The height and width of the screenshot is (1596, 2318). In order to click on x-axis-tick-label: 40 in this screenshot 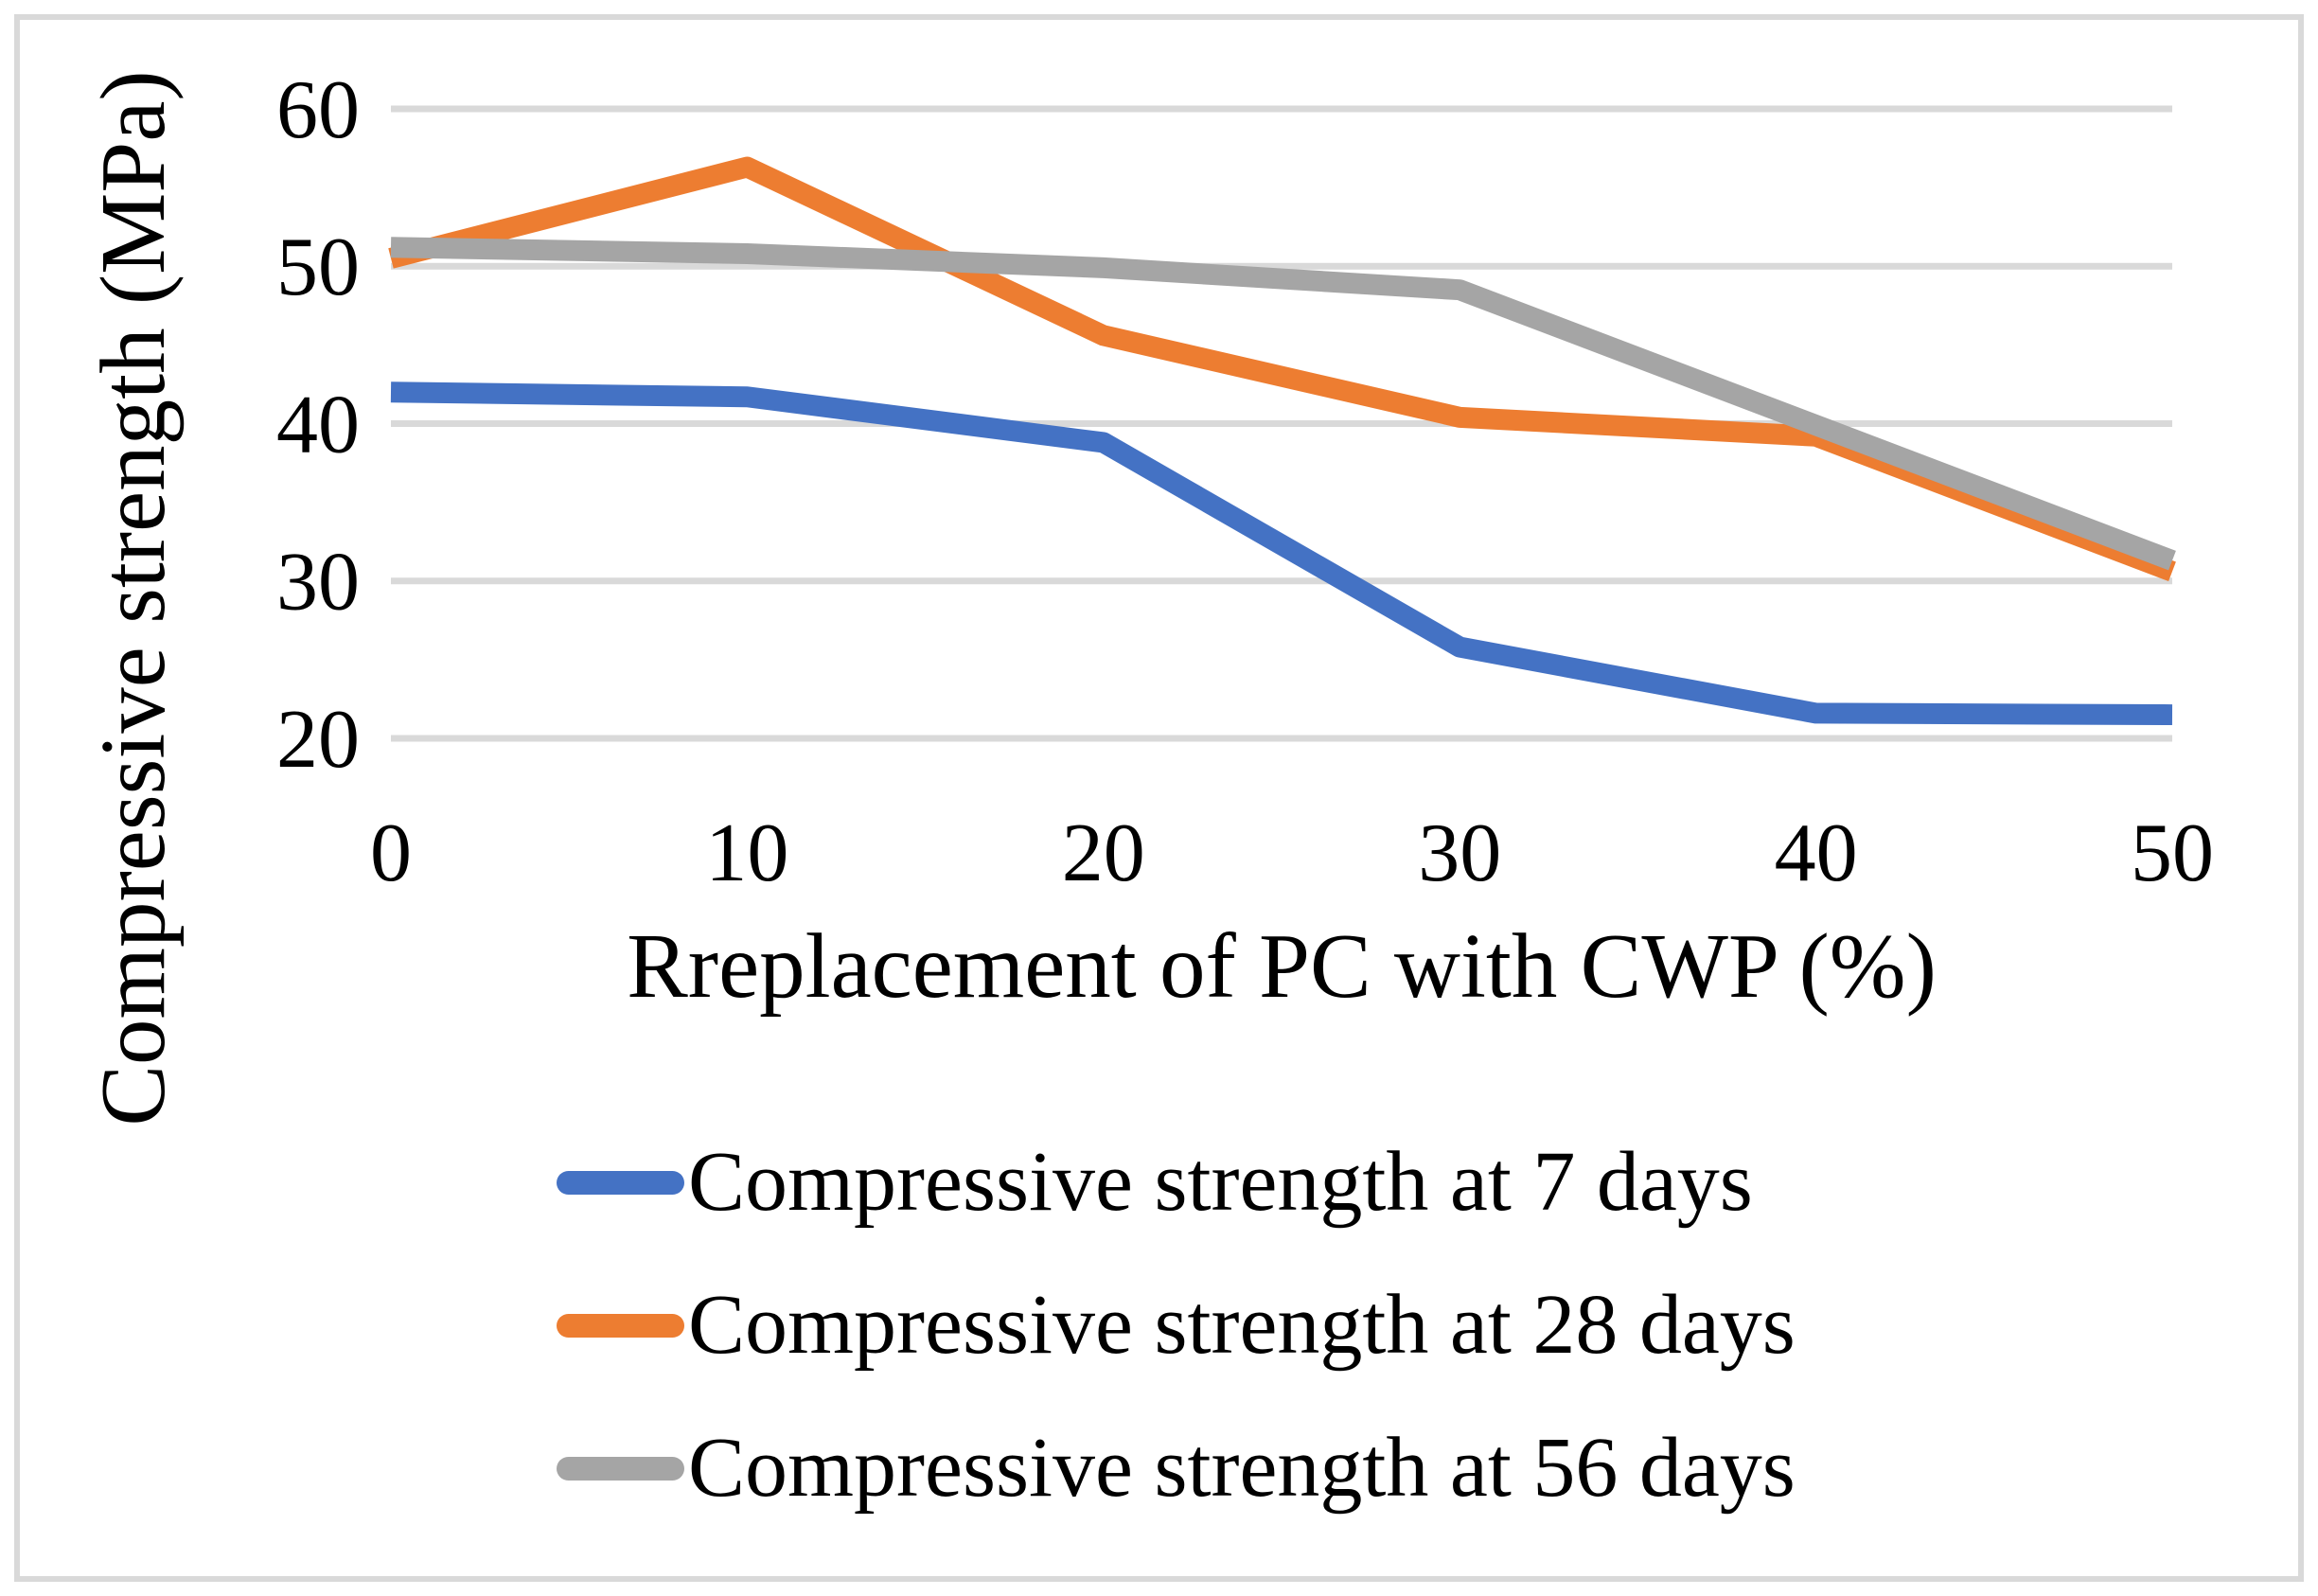, I will do `click(1817, 853)`.